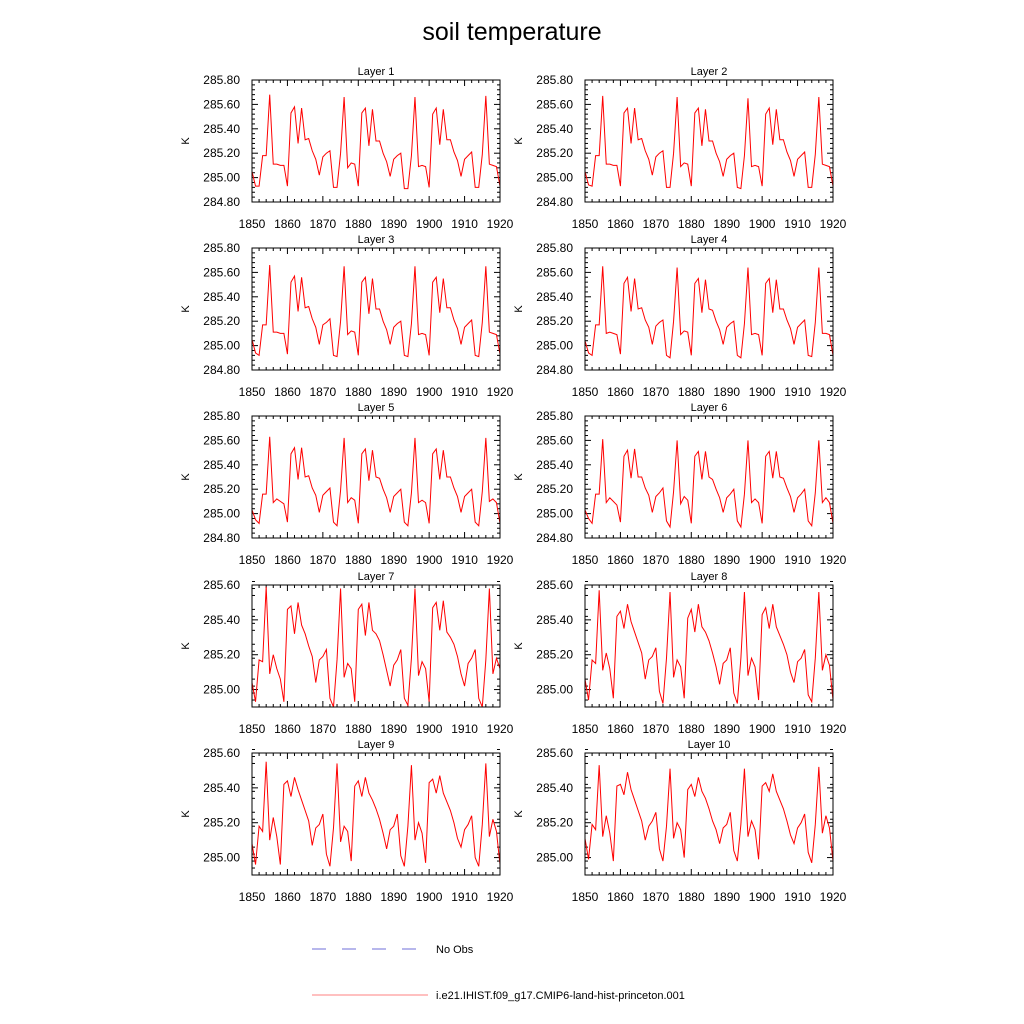 The height and width of the screenshot is (1024, 1024). I want to click on panel-title: Layer 9, so click(376, 745).